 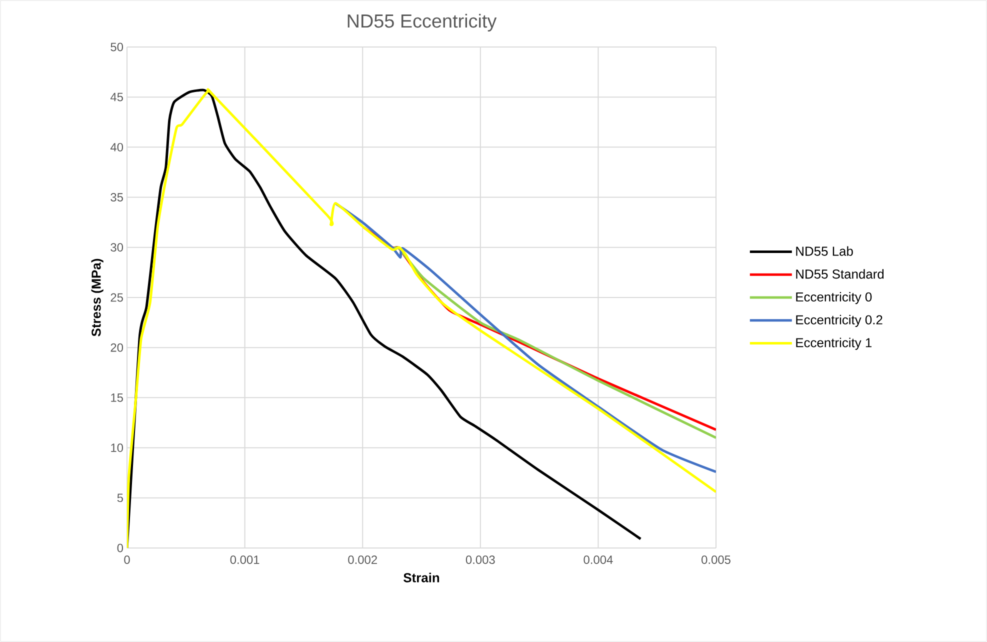 What do you see at coordinates (422, 577) in the screenshot?
I see `x-axis-title: Strain` at bounding box center [422, 577].